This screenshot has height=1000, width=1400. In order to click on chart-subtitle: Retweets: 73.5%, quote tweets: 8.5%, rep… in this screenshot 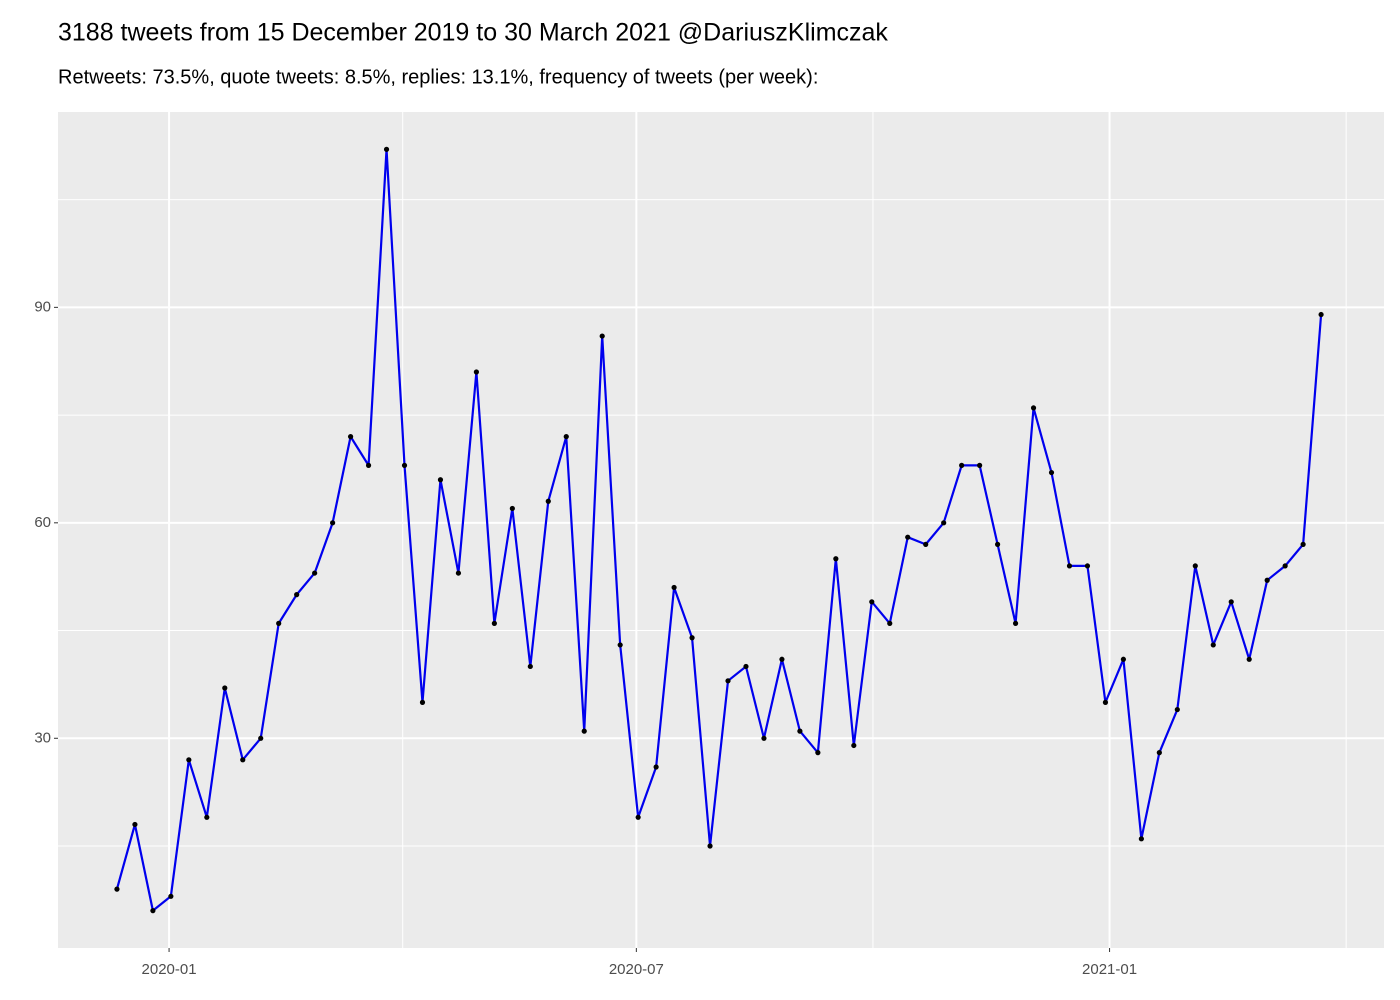, I will do `click(438, 77)`.